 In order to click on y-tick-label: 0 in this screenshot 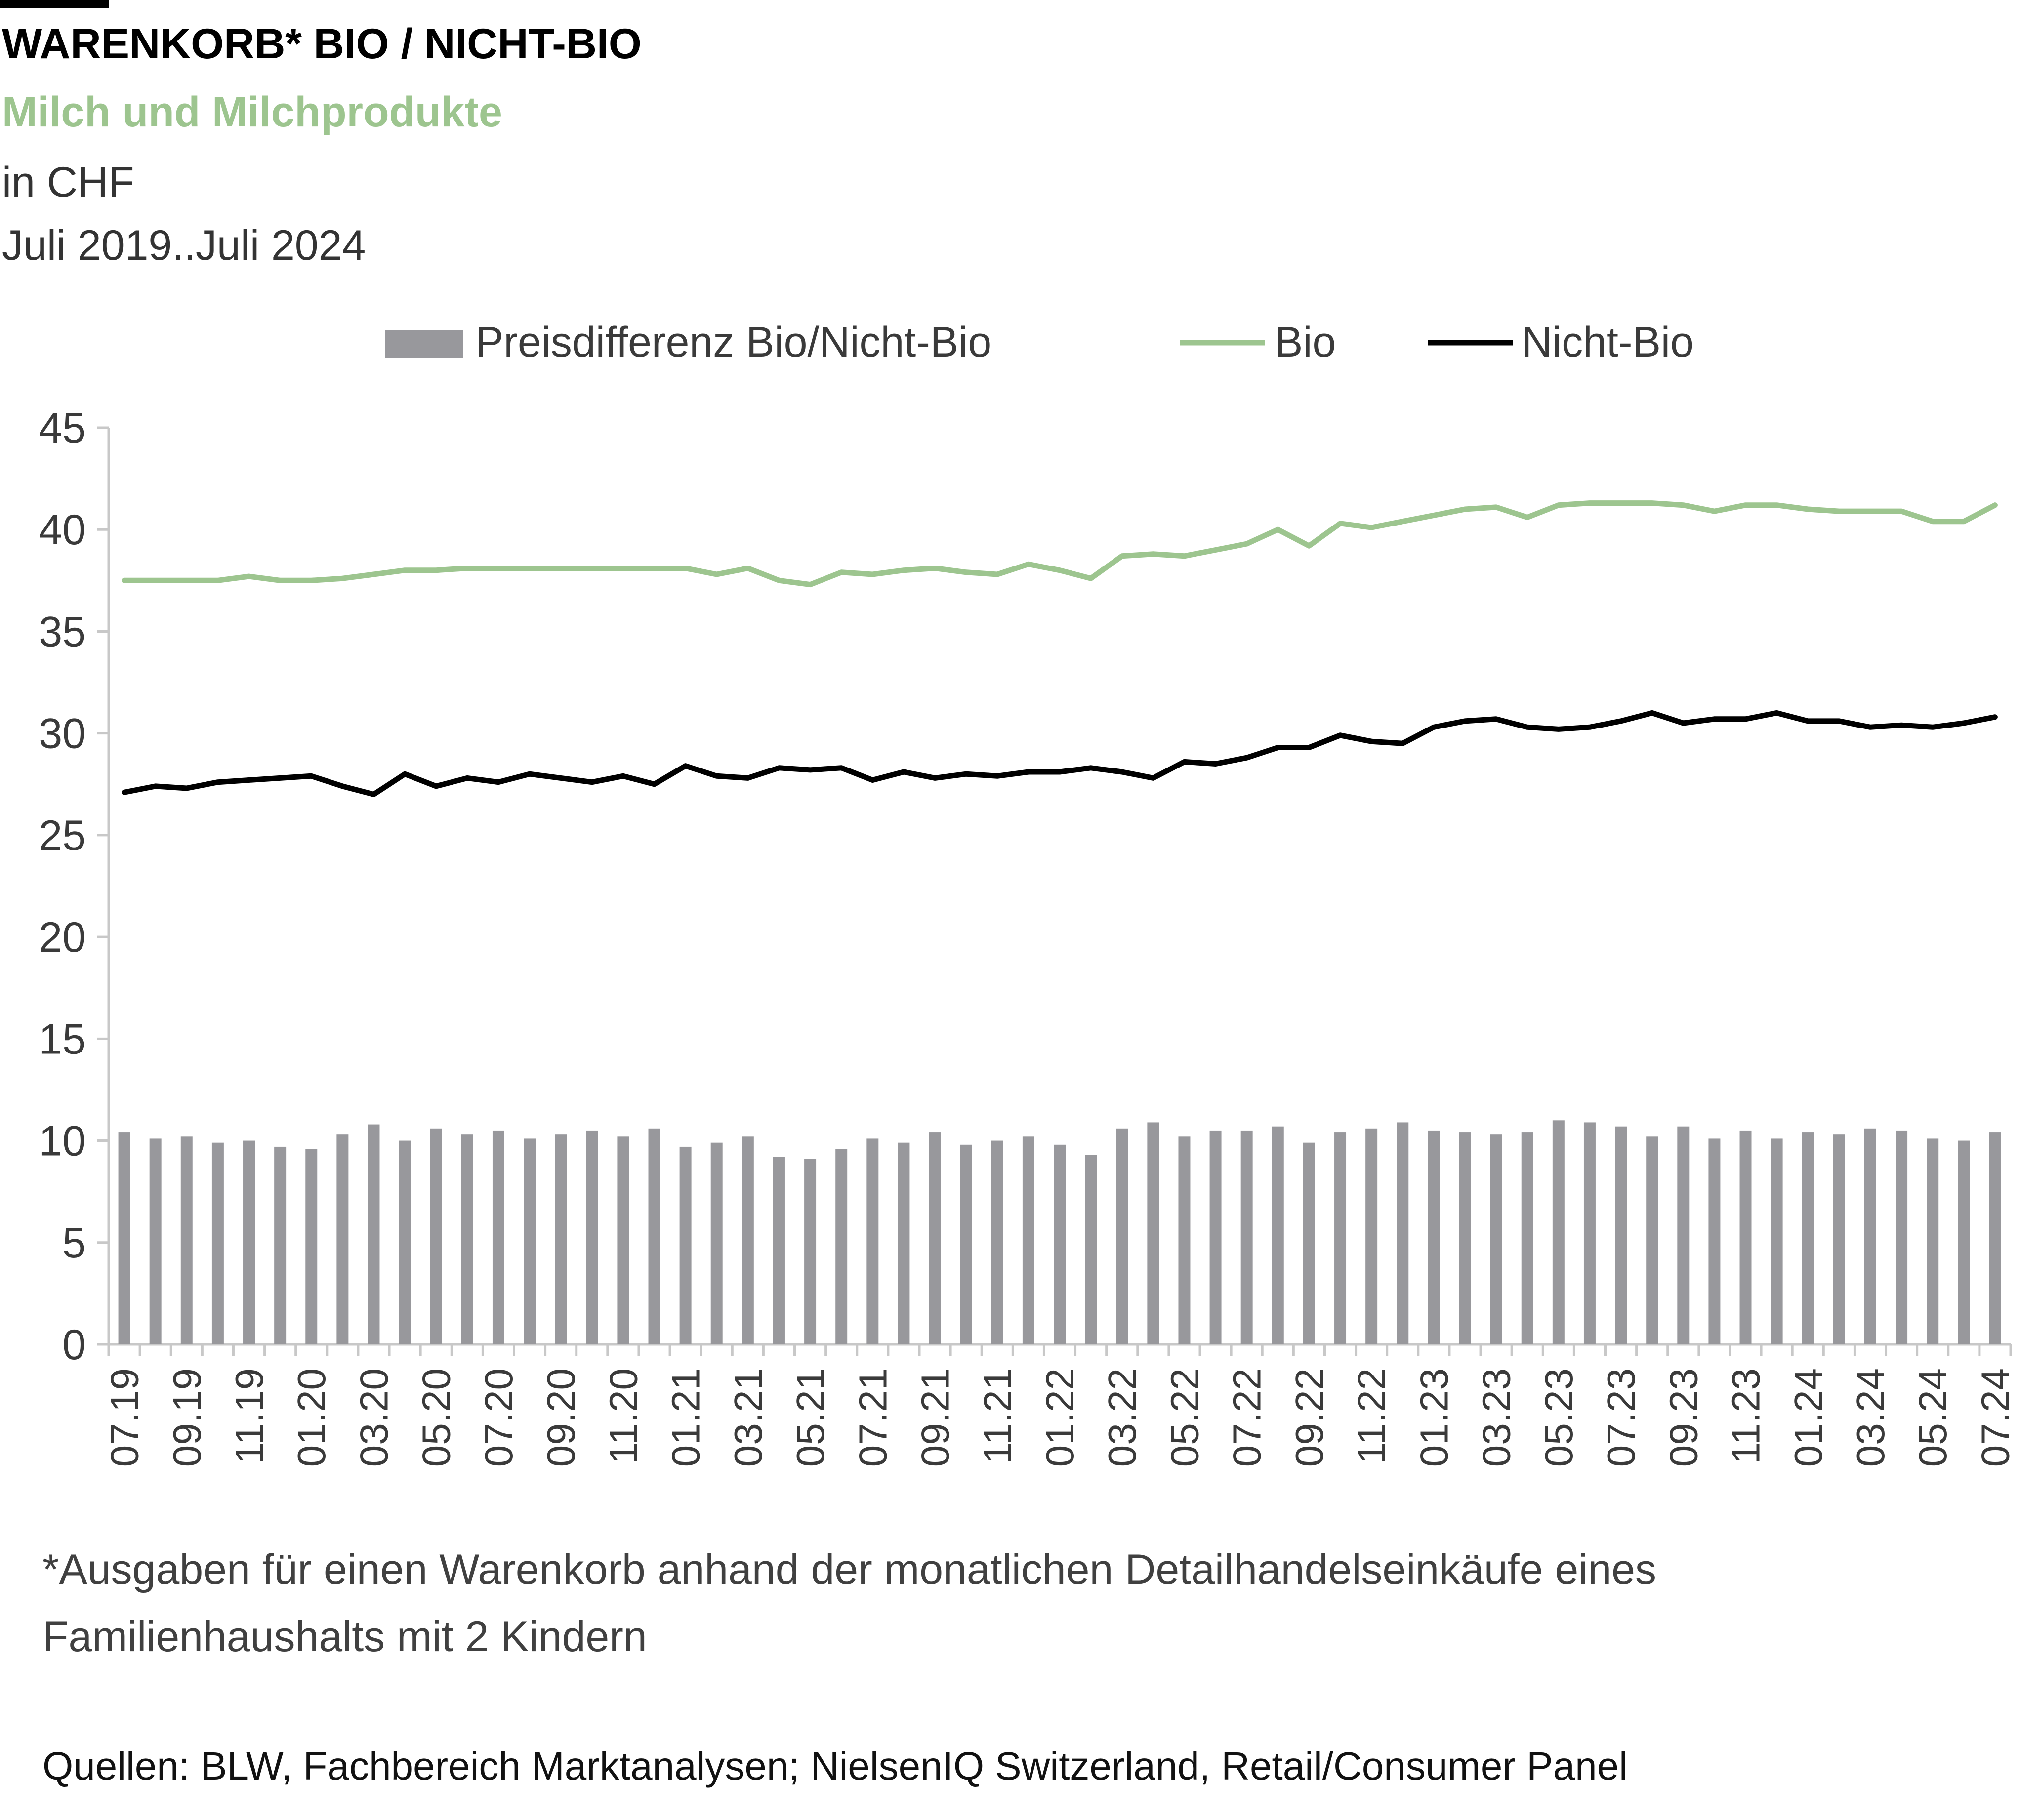, I will do `click(74, 1345)`.